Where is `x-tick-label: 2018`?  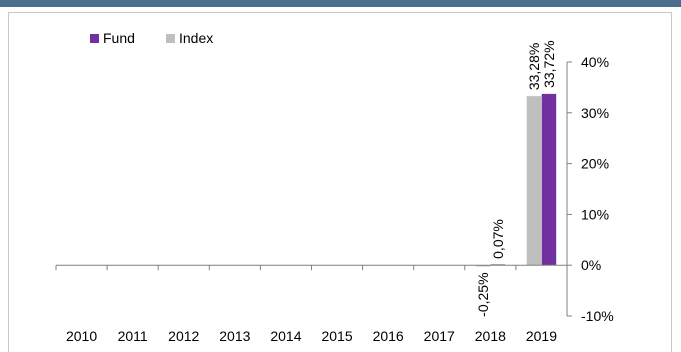
x-tick-label: 2018 is located at coordinates (490, 335).